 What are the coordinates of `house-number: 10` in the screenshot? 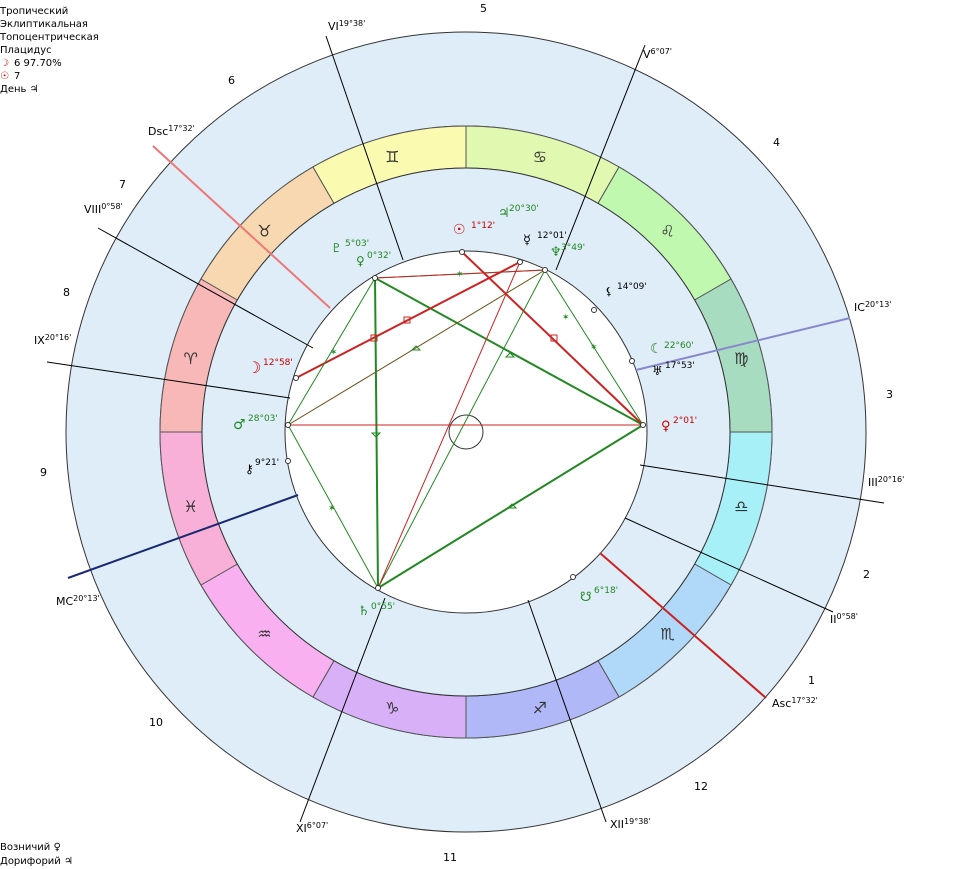 It's located at (156, 722).